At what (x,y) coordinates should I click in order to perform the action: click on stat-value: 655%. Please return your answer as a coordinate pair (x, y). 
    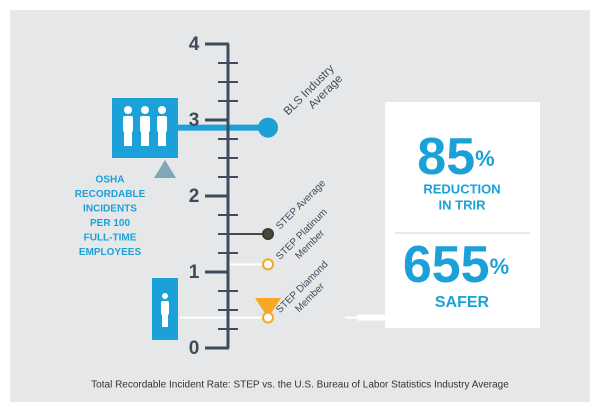
    Looking at the image, I should click on (456, 265).